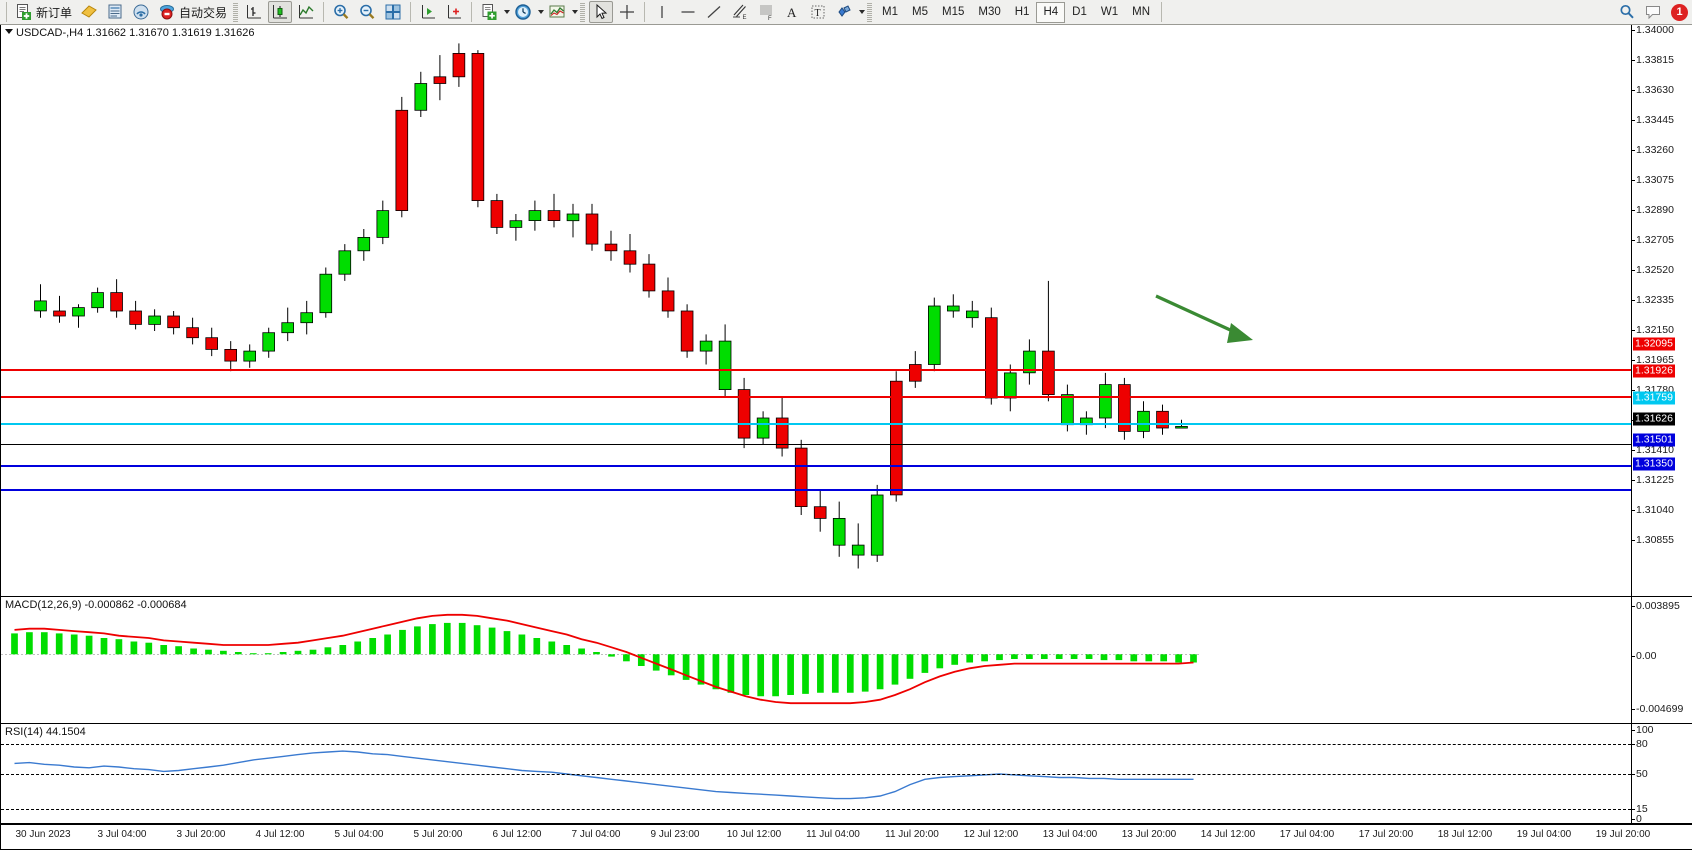 This screenshot has width=1692, height=850. Describe the element at coordinates (1654, 371) in the screenshot. I see `price-label-resistance-2: 1.31926` at that location.